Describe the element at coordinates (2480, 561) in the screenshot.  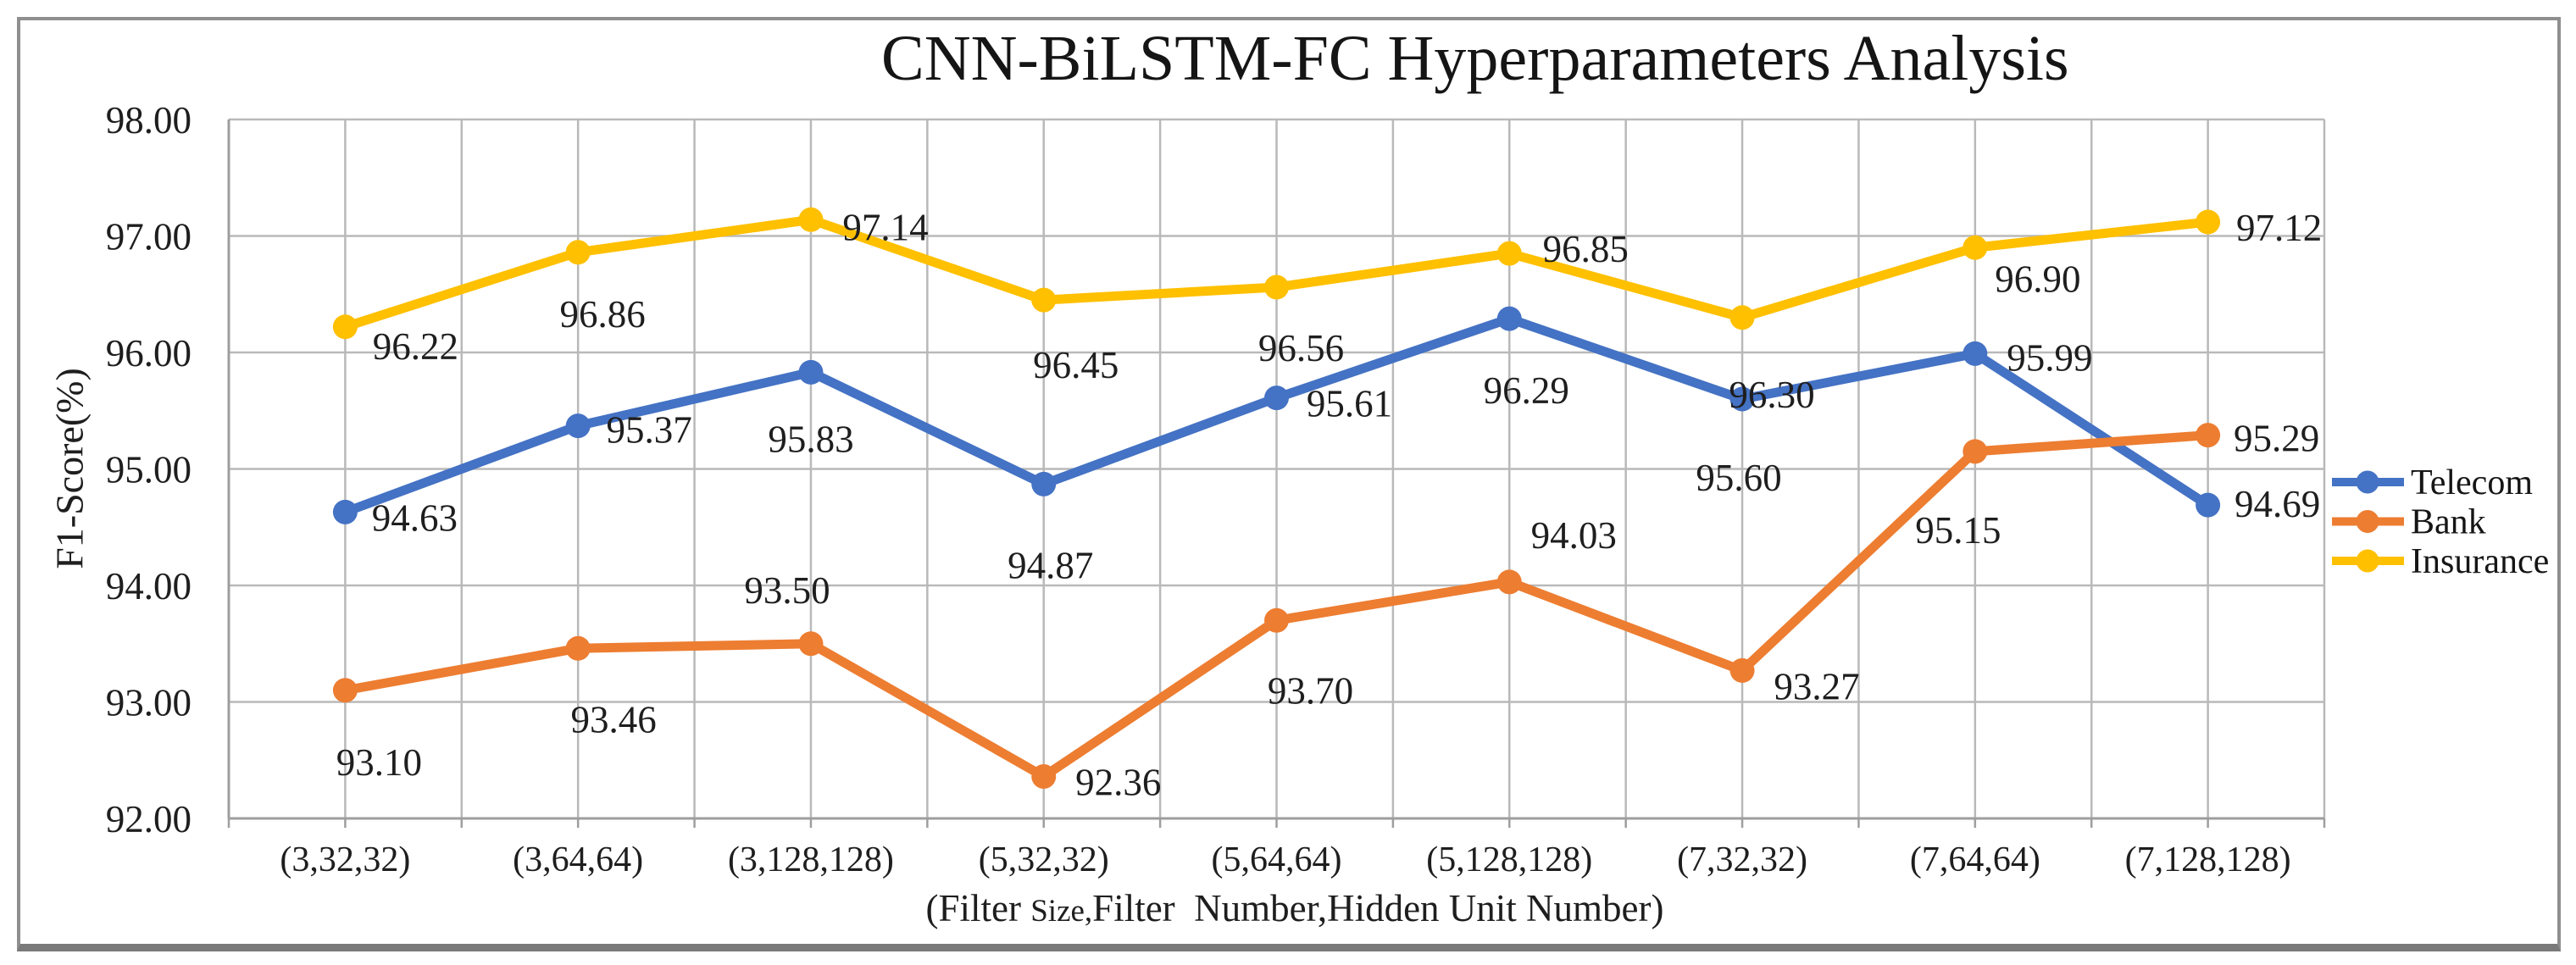
I see `legend-label-insurance: Insurance` at that location.